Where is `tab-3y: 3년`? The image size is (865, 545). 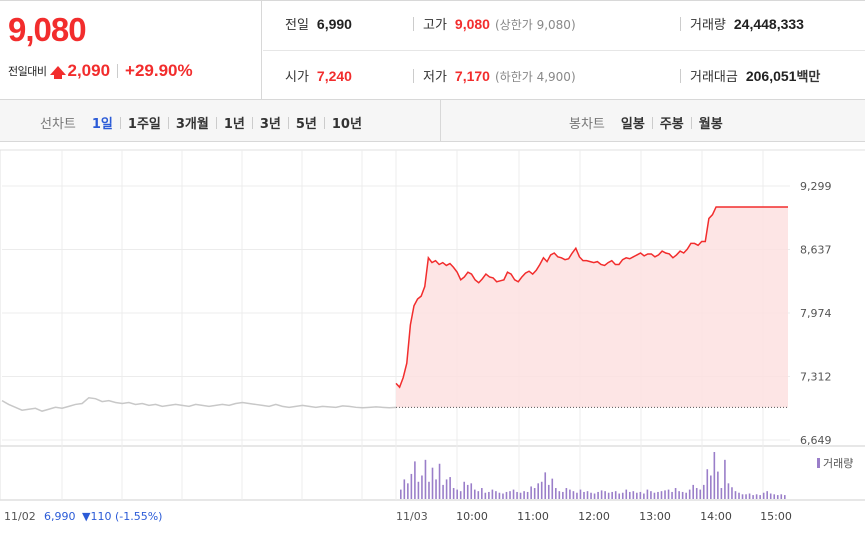 tab-3y: 3년 is located at coordinates (270, 124).